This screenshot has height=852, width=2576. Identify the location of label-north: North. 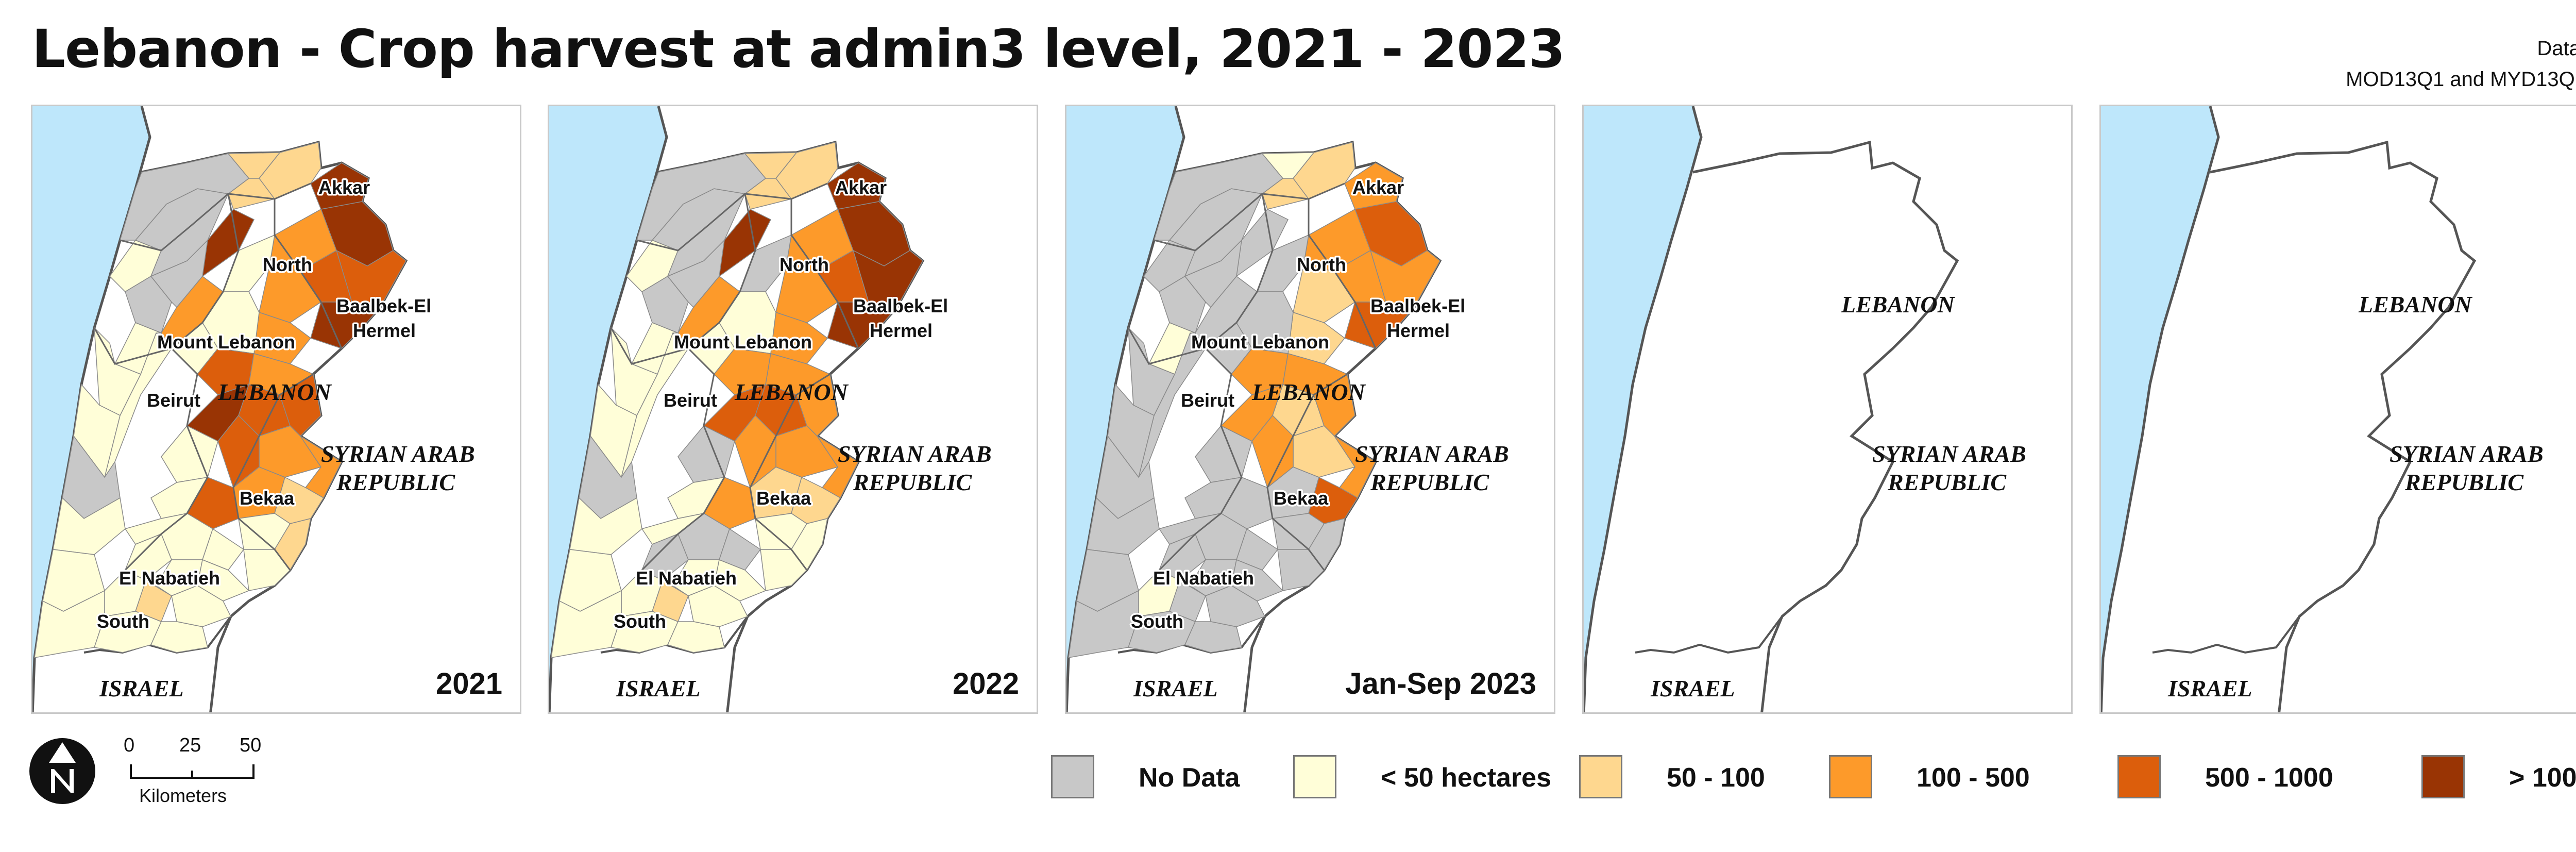
(804, 264).